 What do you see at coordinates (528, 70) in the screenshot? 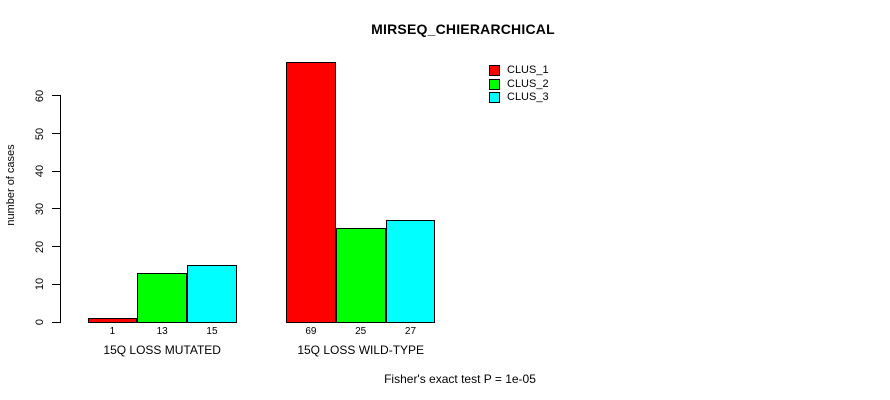
I see `legend-label: CLUS_1` at bounding box center [528, 70].